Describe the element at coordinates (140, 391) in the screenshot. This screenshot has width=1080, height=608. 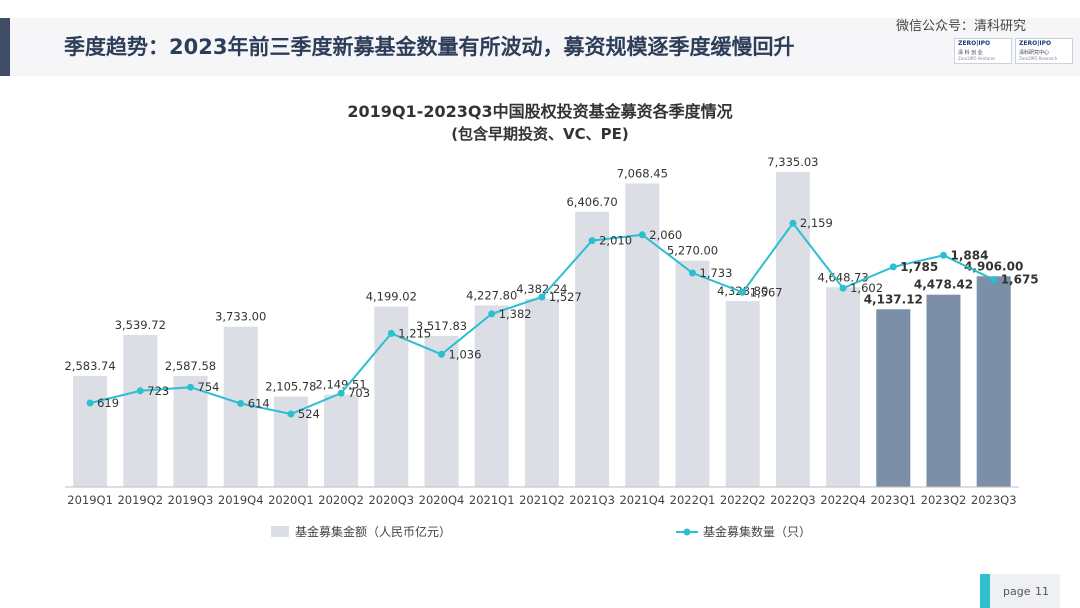
I see `point-2019Q2` at that location.